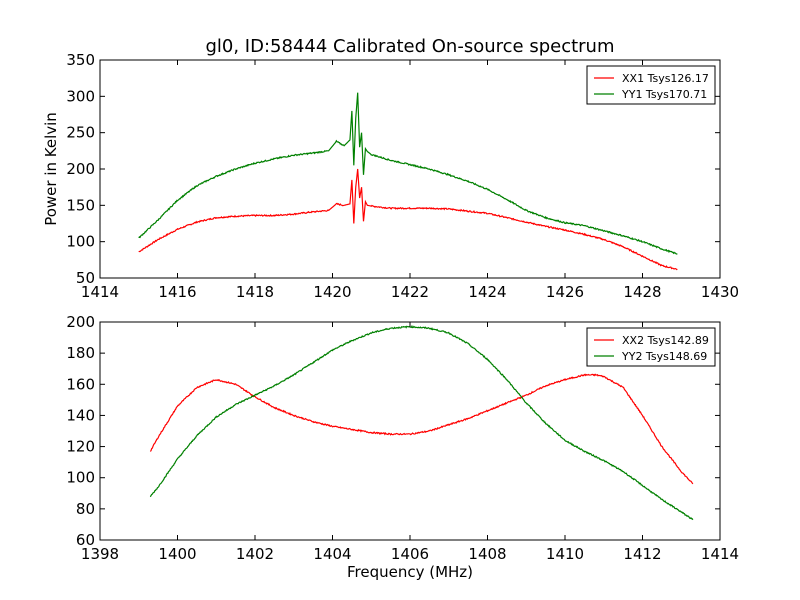  Describe the element at coordinates (85, 509) in the screenshot. I see `bottom-y-tick-label: 80` at that location.